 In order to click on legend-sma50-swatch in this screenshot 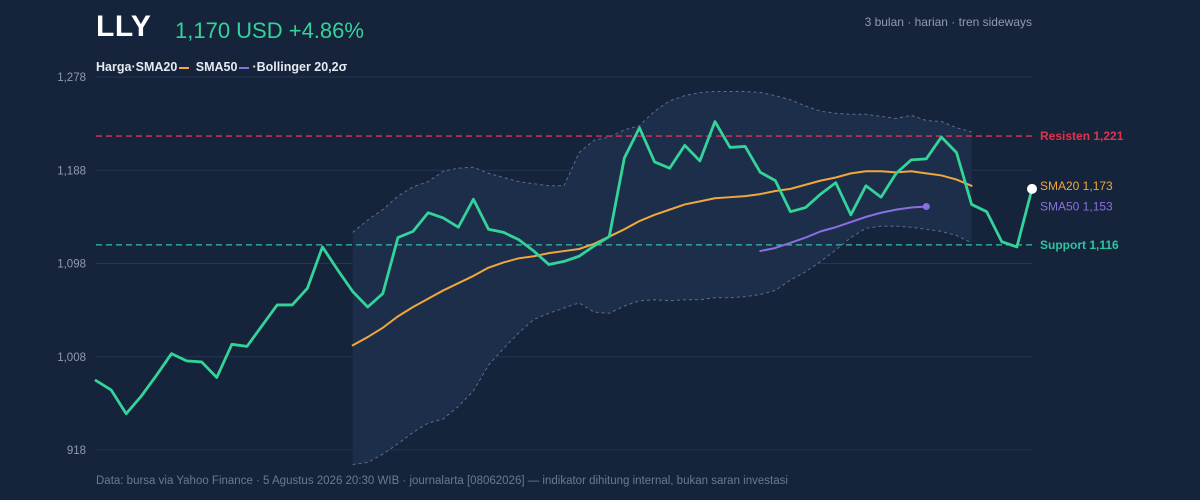, I will do `click(244, 67)`.